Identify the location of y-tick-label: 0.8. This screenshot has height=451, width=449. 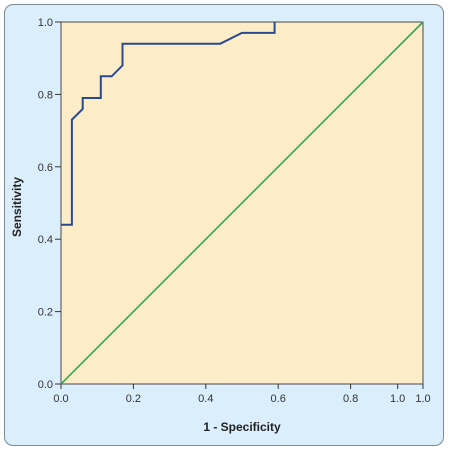
(45, 95).